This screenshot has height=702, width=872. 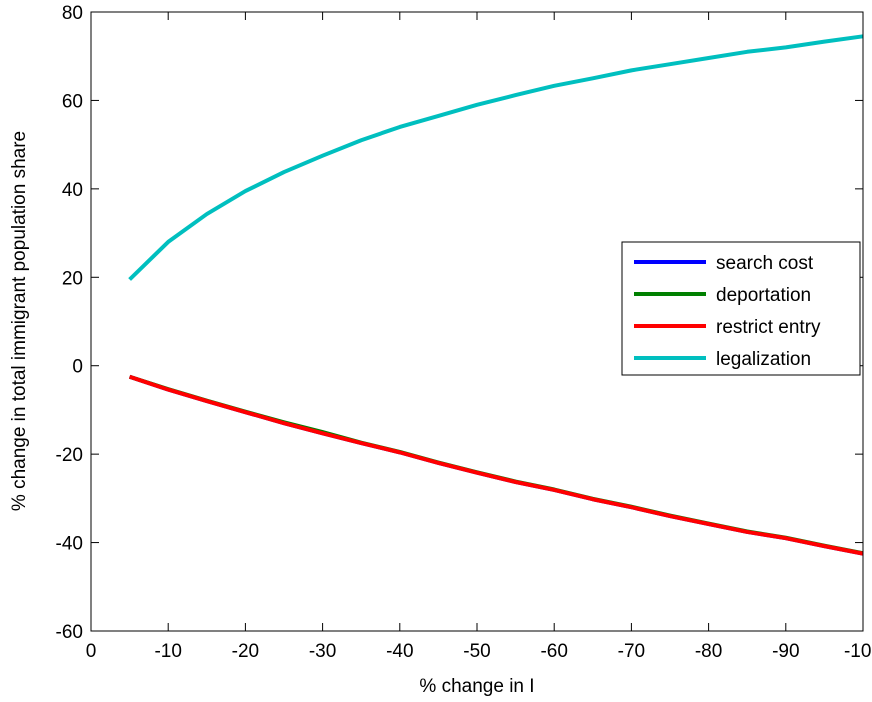 I want to click on x-tick-label: -90, so click(x=785, y=651).